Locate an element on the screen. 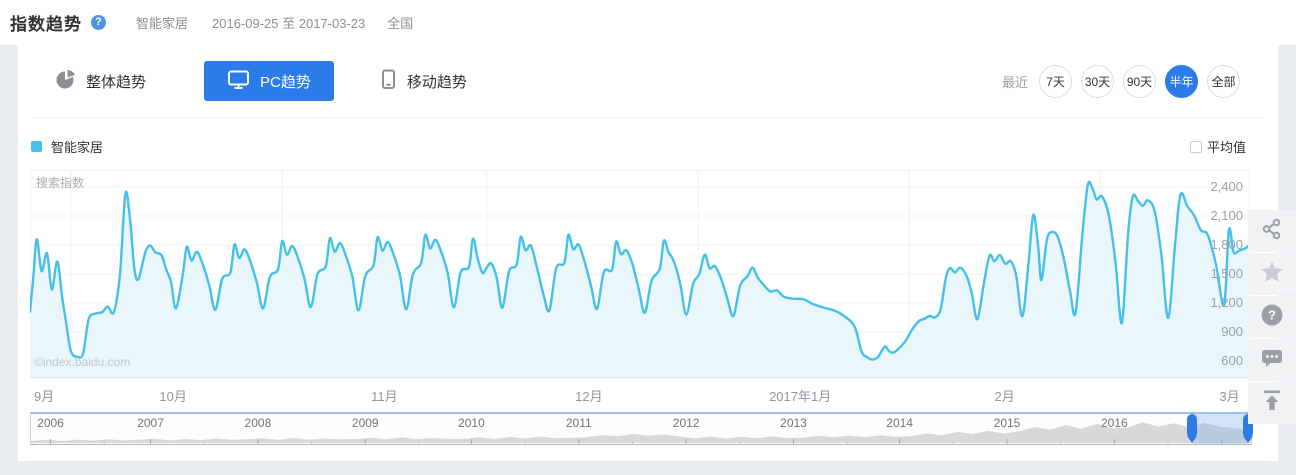 This screenshot has height=475, width=1296. minimap-year-label: 2015 is located at coordinates (1007, 423).